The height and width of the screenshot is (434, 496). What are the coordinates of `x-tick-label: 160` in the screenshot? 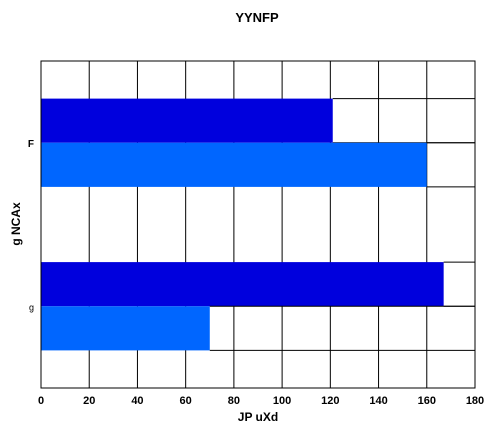 It's located at (427, 401).